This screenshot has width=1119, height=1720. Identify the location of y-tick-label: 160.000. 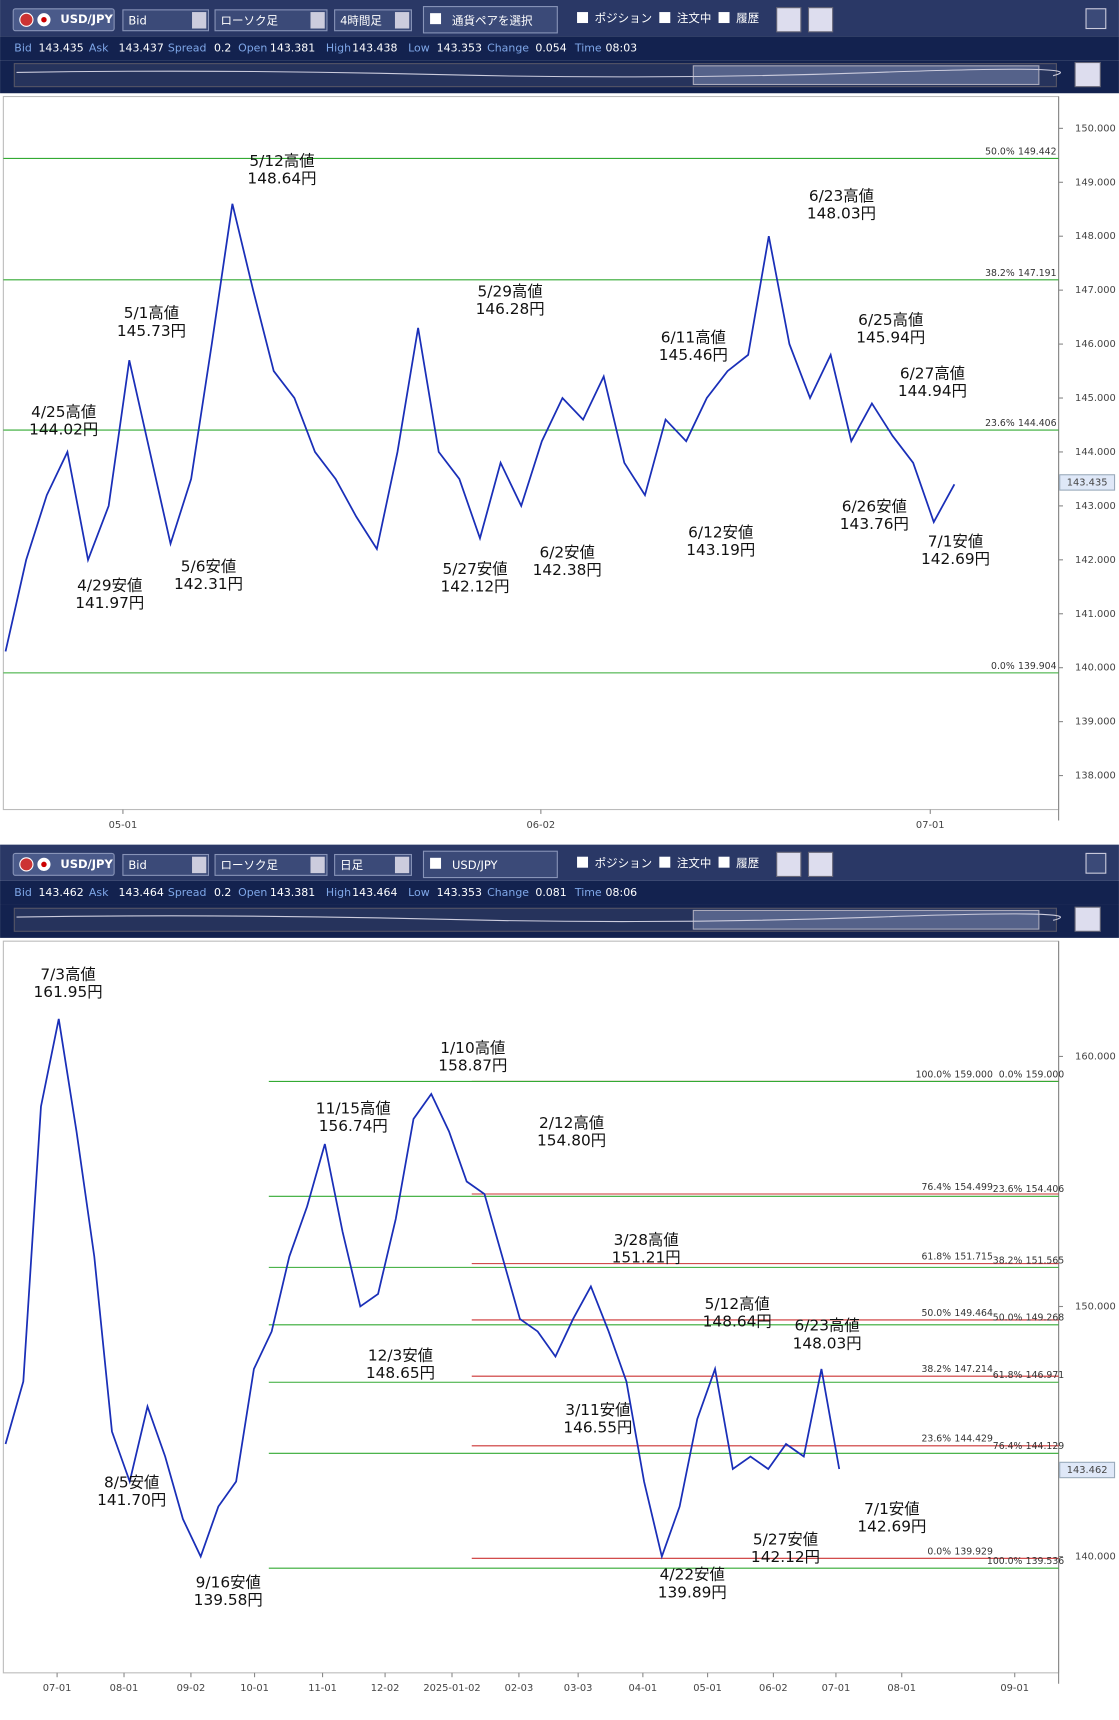
(1095, 1056).